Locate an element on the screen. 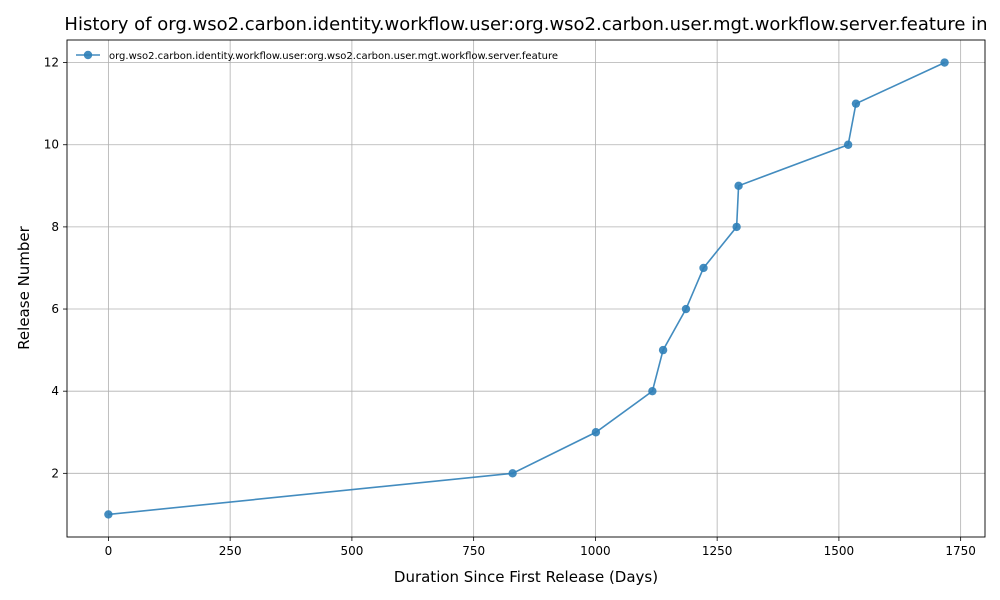 The height and width of the screenshot is (600, 1000). y-tick-label: 8 is located at coordinates (55, 227).